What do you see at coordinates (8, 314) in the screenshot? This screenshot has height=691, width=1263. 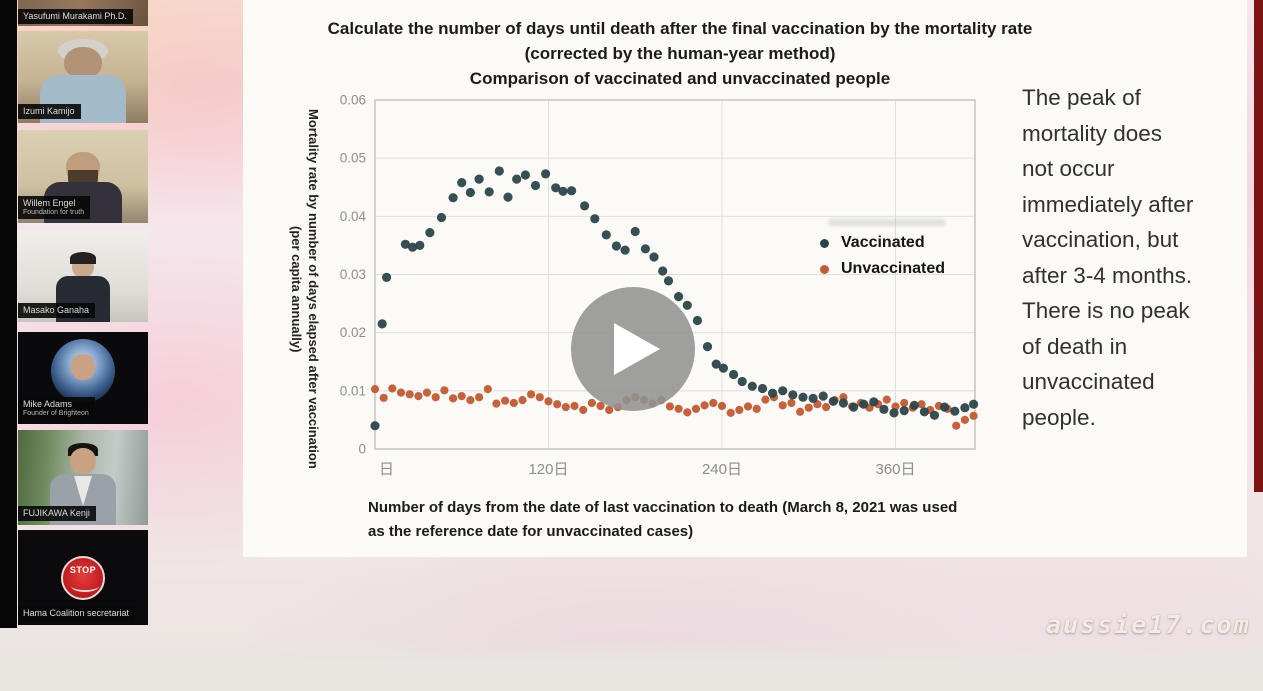 I see `sidebar-edge` at bounding box center [8, 314].